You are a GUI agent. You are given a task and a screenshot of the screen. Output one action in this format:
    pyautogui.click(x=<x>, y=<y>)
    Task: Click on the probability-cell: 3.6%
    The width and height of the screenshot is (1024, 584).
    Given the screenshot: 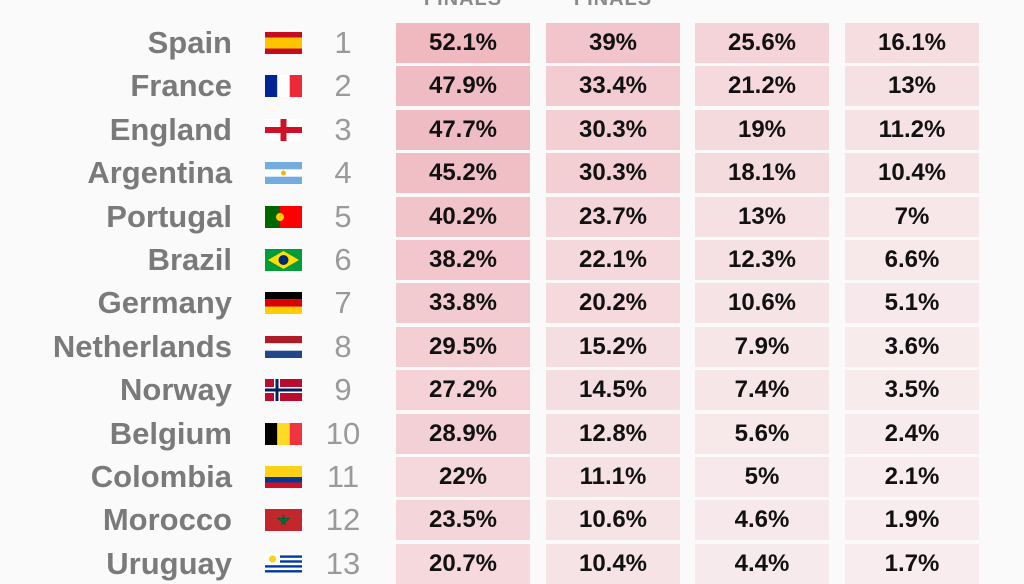 What is the action you would take?
    pyautogui.click(x=912, y=346)
    